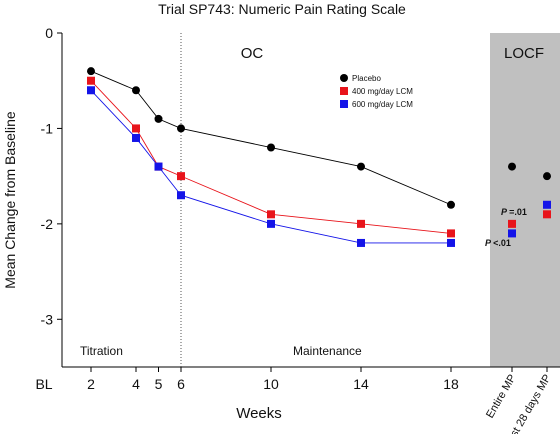 The width and height of the screenshot is (560, 434). Describe the element at coordinates (382, 104) in the screenshot. I see `legend-label: 600 mg/day LCM` at that location.